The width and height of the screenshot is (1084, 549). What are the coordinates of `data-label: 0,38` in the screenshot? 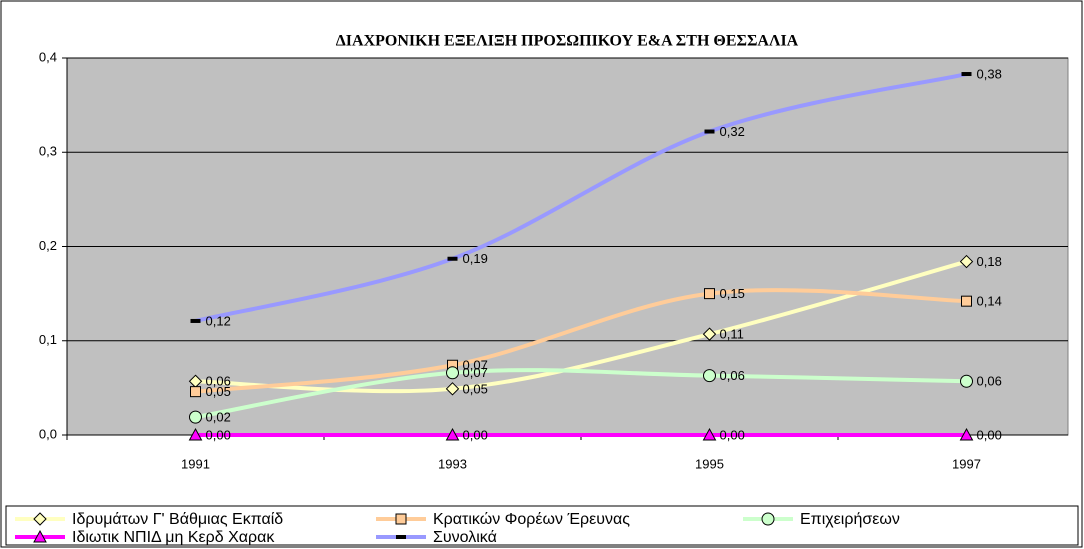 It's located at (989, 73).